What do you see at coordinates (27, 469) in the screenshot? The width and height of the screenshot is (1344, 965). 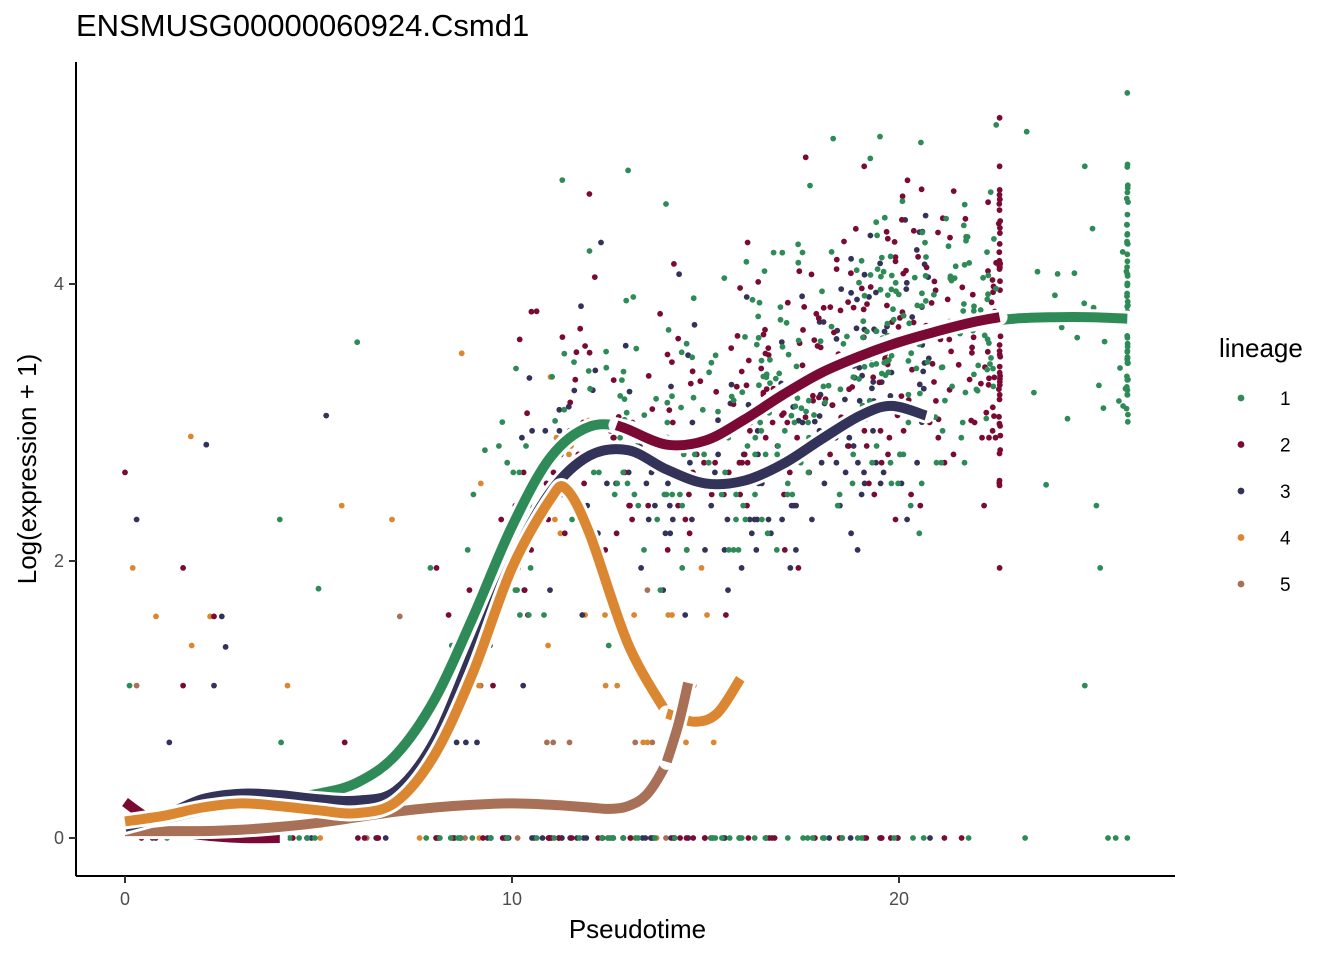 I see `y-axis-label: Log(expression + 1)` at bounding box center [27, 469].